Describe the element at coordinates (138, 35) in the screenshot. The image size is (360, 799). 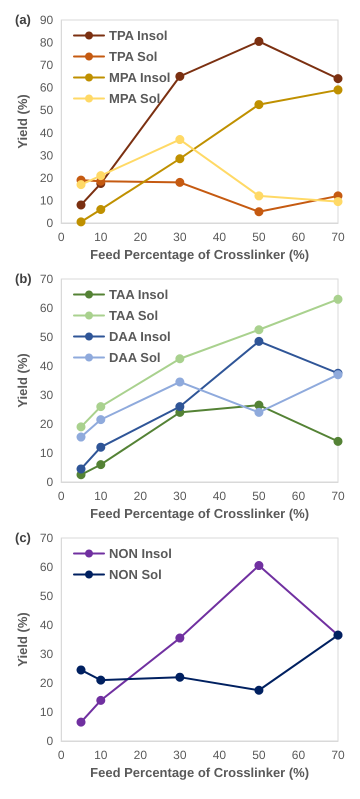
I see `legend-label: TPA Insol` at that location.